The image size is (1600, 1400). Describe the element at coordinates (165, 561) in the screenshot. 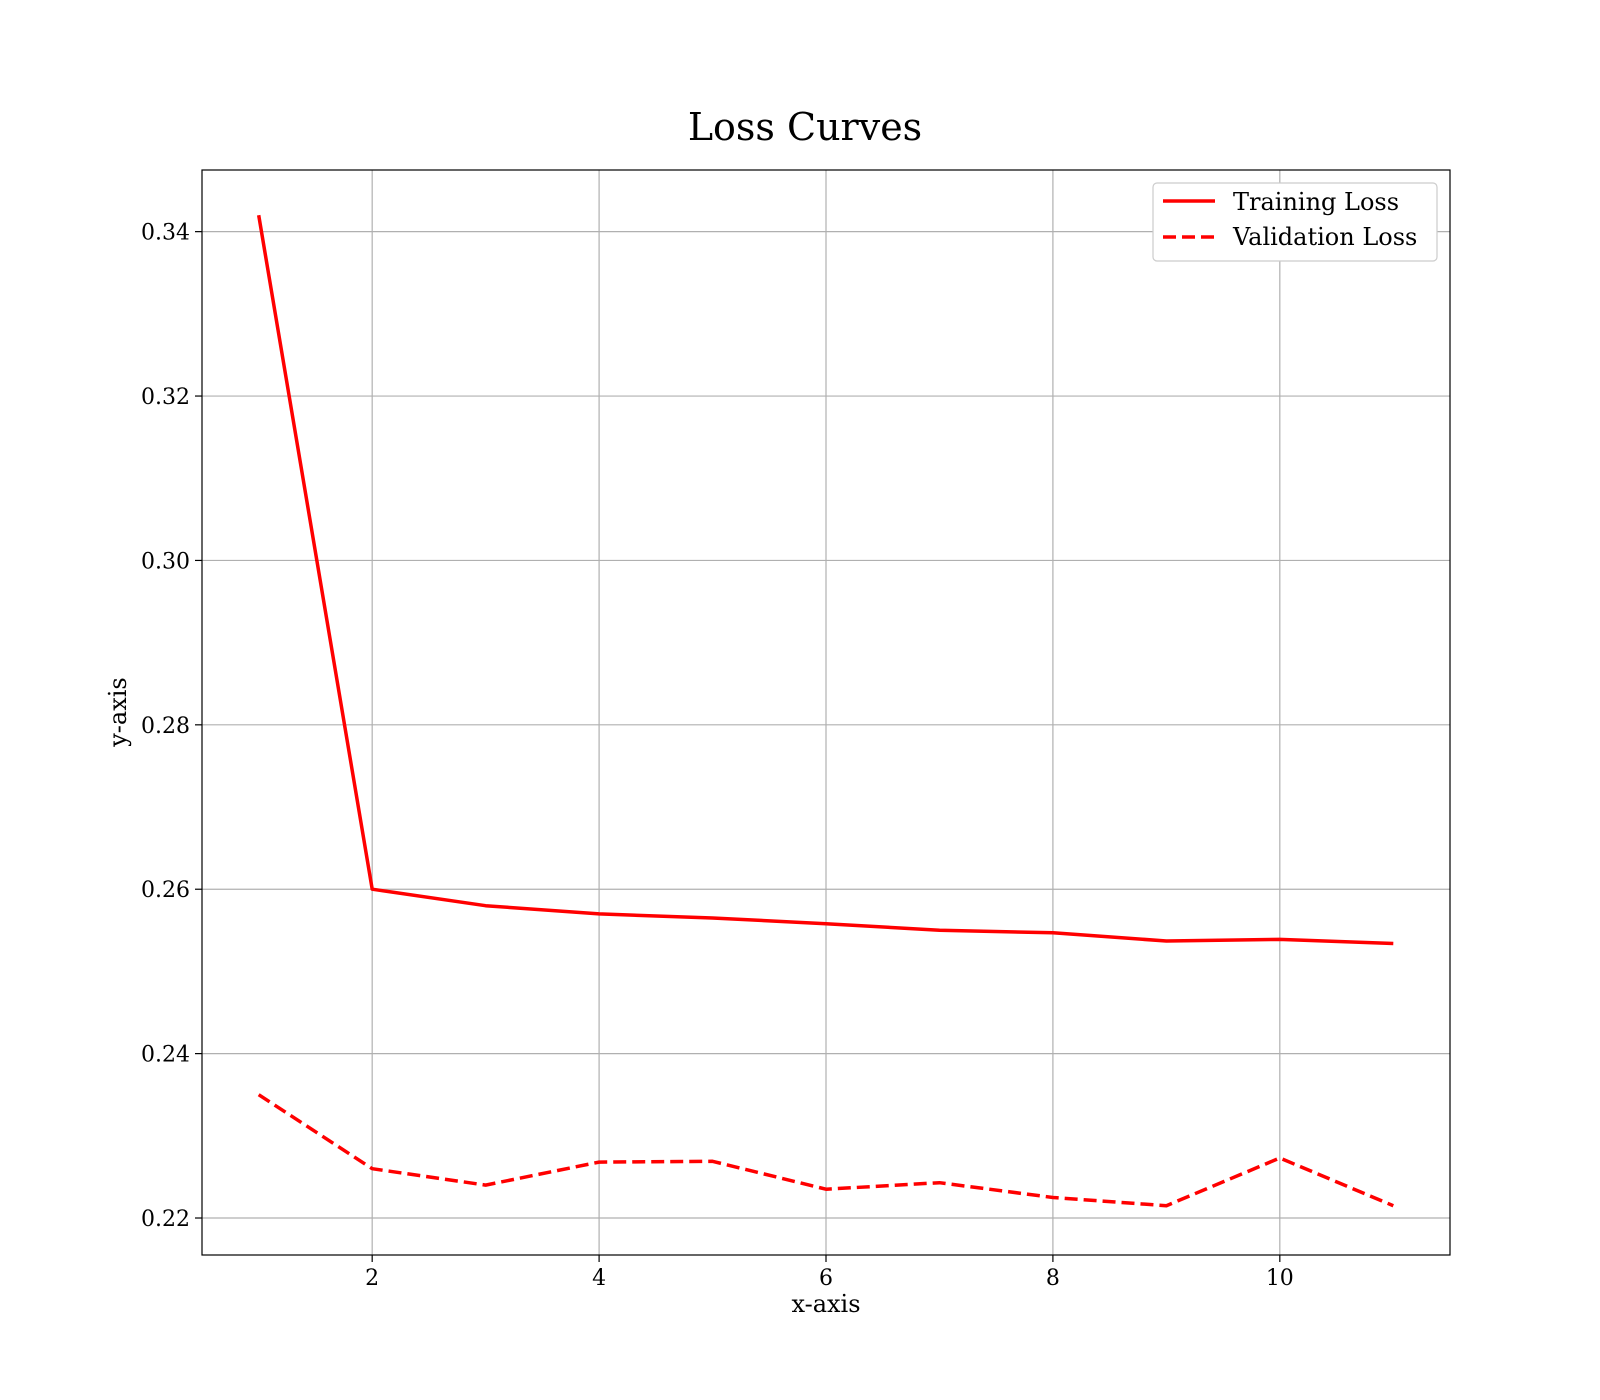

I see `y-tick-label: 0.30` at that location.